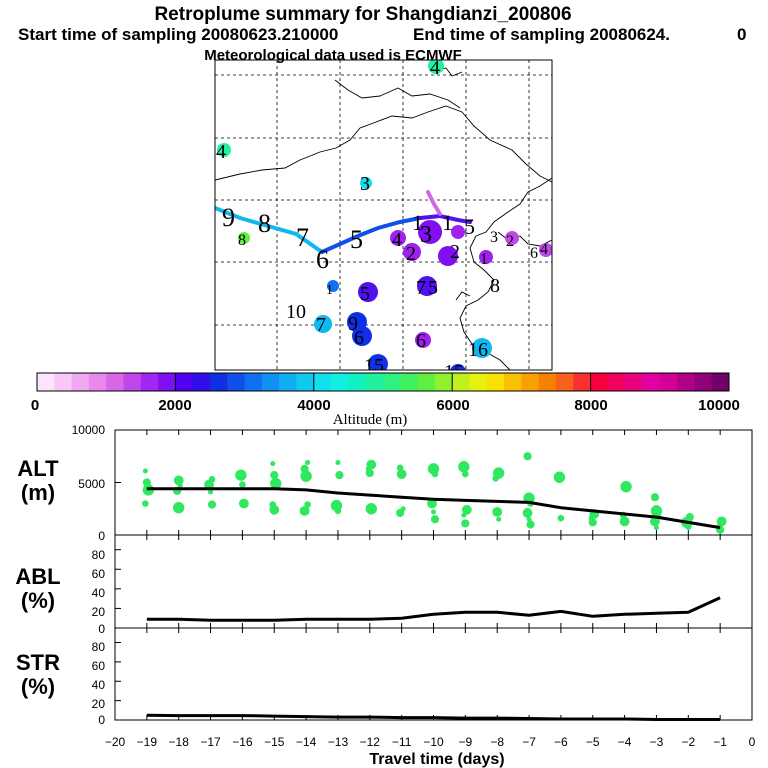 The image size is (768, 768). What do you see at coordinates (38, 600) in the screenshot?
I see `abl-unit: (%)` at bounding box center [38, 600].